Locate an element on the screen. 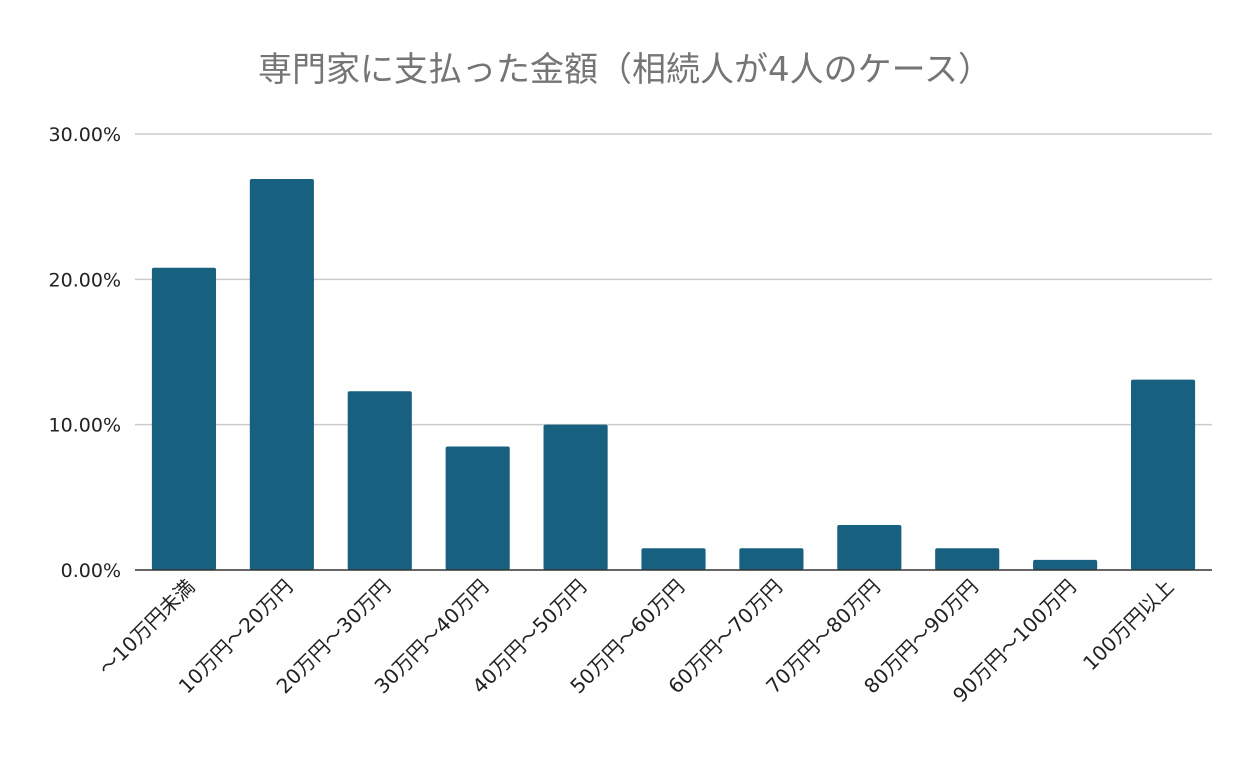 The image size is (1250, 773). y-tick-label: 10.00% is located at coordinates (85, 426).